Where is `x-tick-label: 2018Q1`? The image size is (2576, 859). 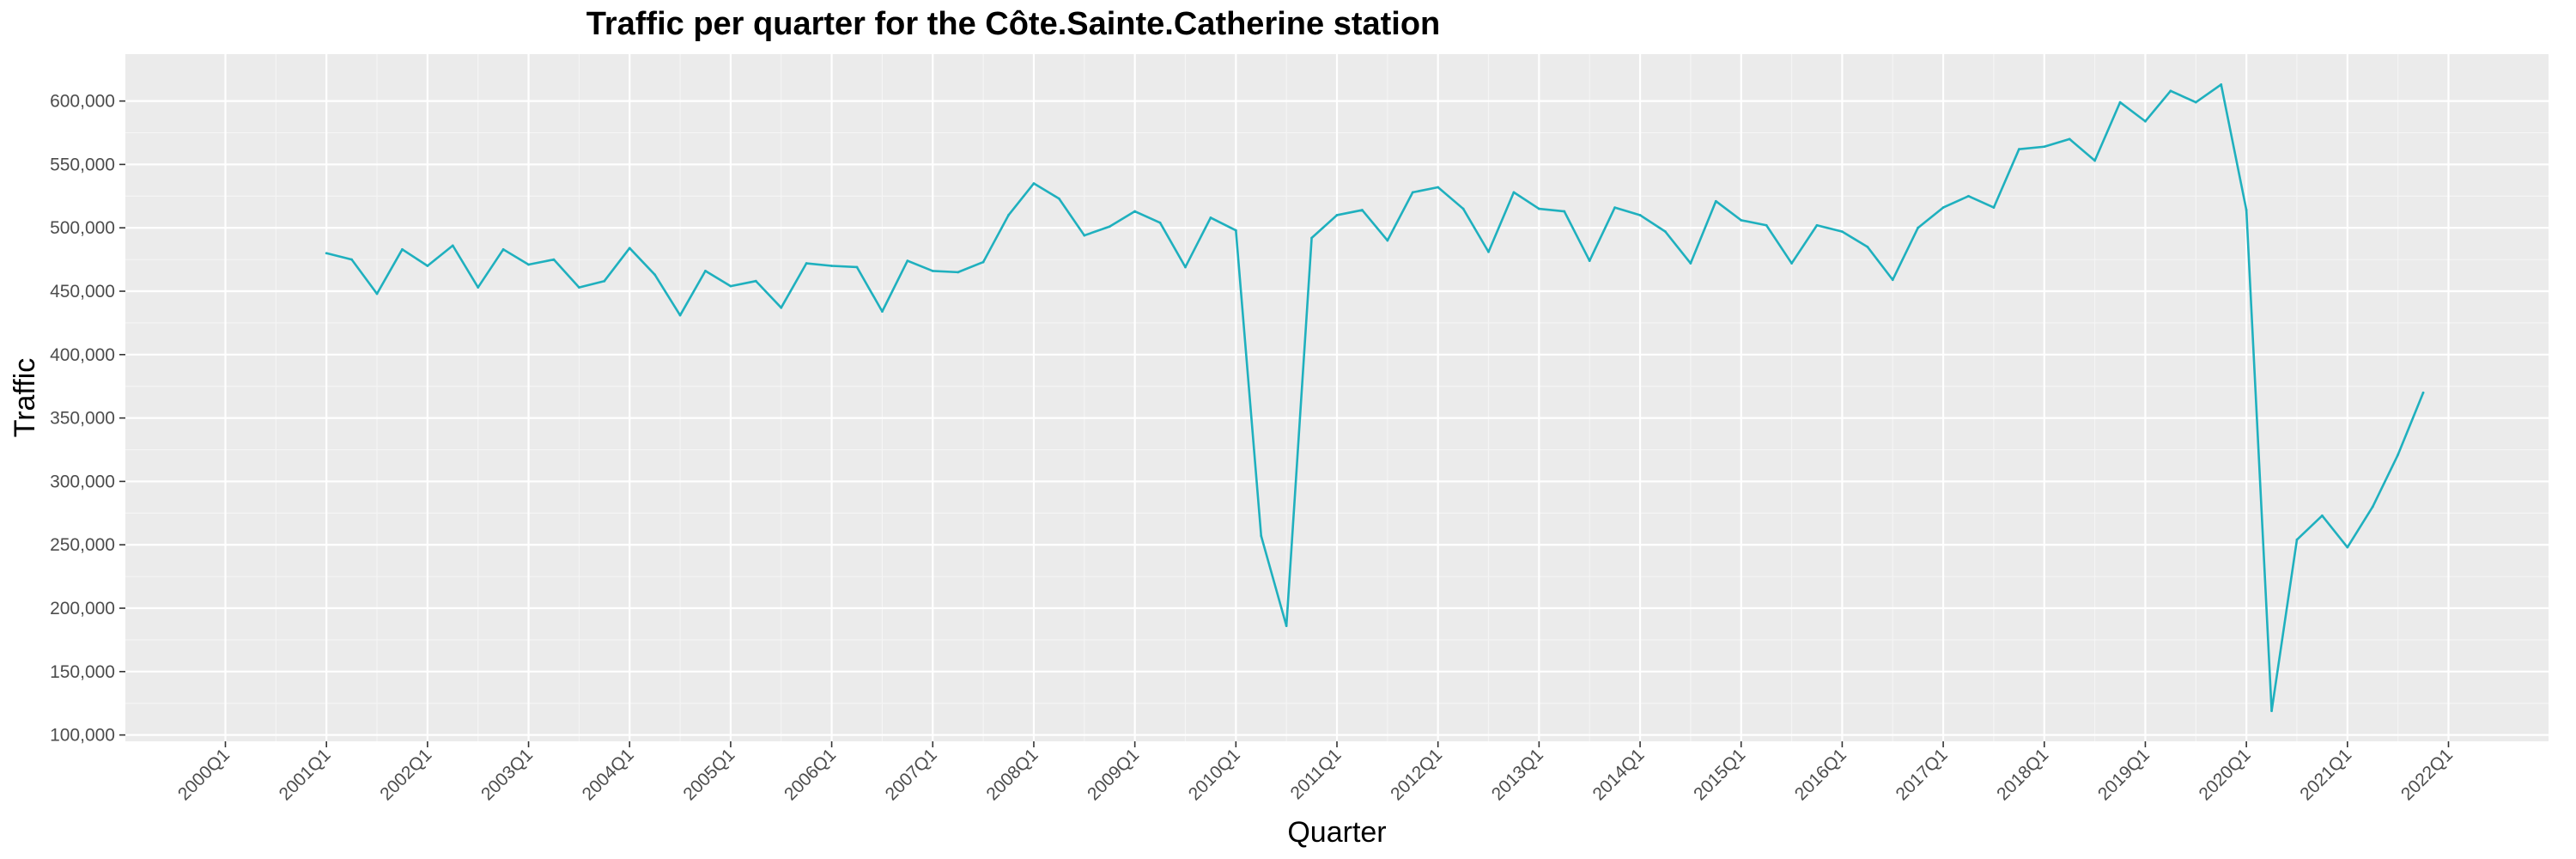
x-tick-label: 2018Q1 is located at coordinates (2023, 775).